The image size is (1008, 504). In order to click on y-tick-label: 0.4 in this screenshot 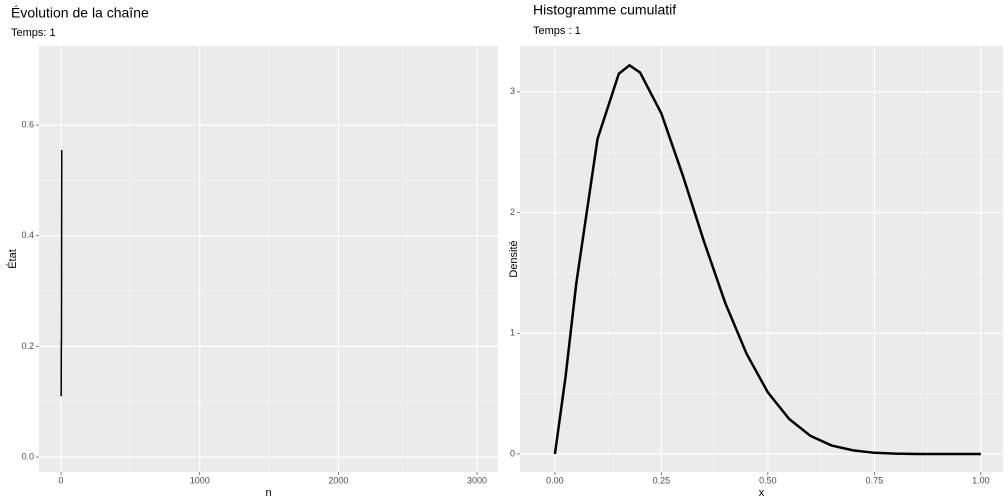, I will do `click(27, 235)`.